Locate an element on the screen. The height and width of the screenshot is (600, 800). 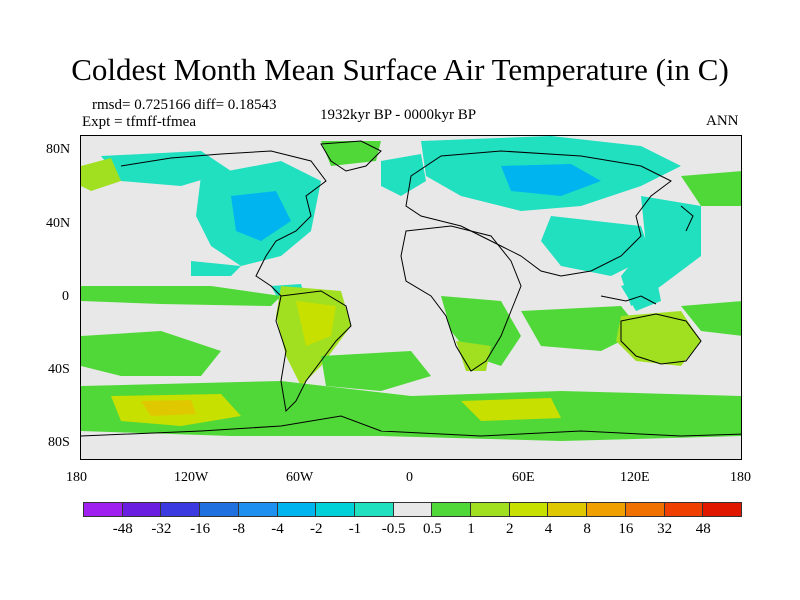
warm-region-alaska is located at coordinates (101, 174).